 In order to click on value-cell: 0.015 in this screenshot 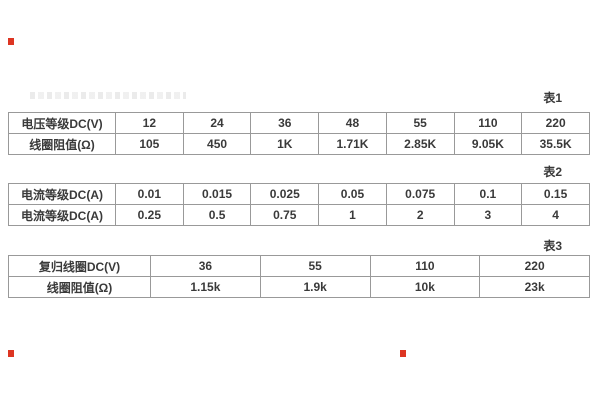, I will do `click(217, 194)`.